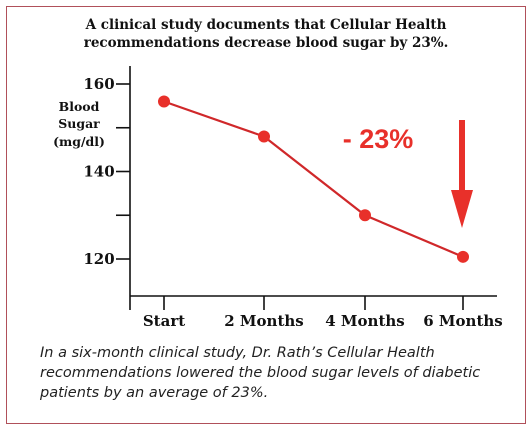  What do you see at coordinates (462, 209) in the screenshot?
I see `down-arrow-icon` at bounding box center [462, 209].